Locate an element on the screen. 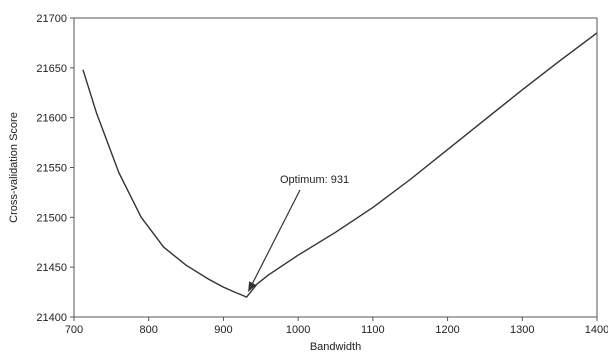 This screenshot has width=608, height=354. x-tick-label: 1400 is located at coordinates (596, 330).